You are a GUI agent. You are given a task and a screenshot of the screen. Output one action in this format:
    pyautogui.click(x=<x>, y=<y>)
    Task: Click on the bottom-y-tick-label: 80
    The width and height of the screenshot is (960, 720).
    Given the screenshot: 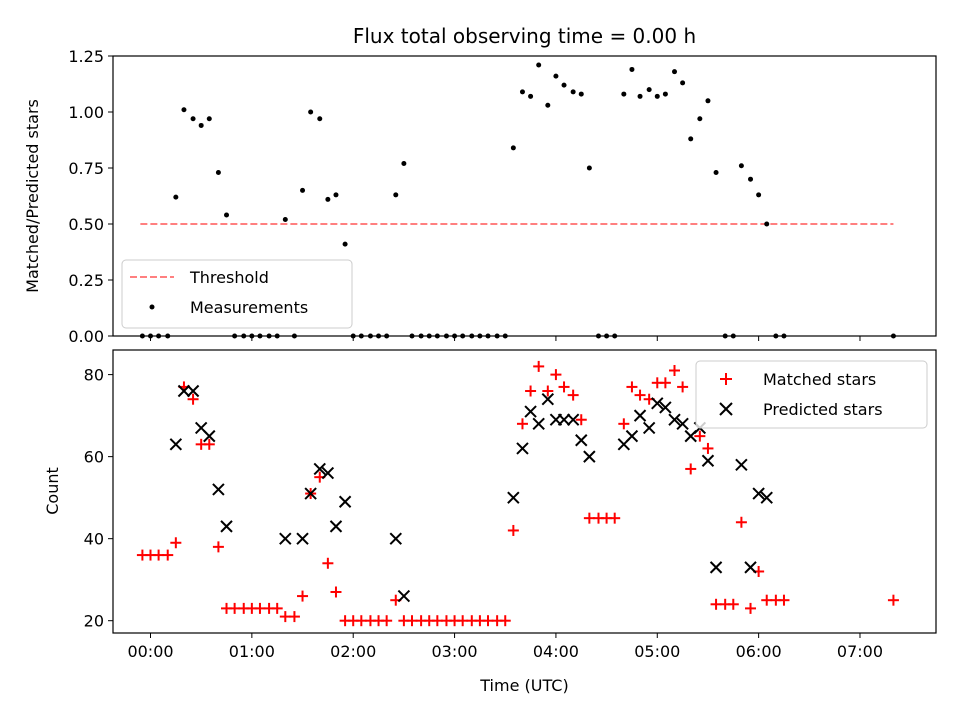 What is the action you would take?
    pyautogui.click(x=94, y=375)
    